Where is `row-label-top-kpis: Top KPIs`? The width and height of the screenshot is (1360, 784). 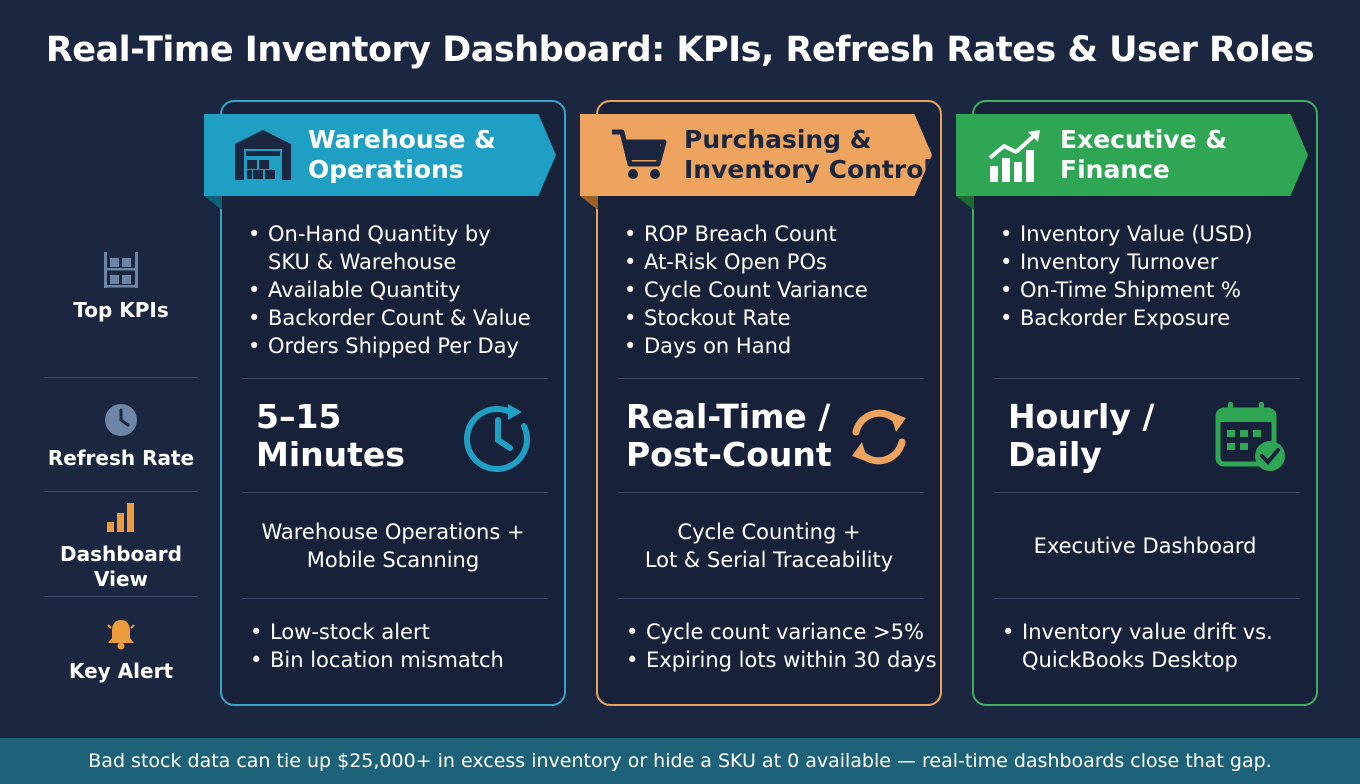
row-label-top-kpis: Top KPIs is located at coordinates (121, 286).